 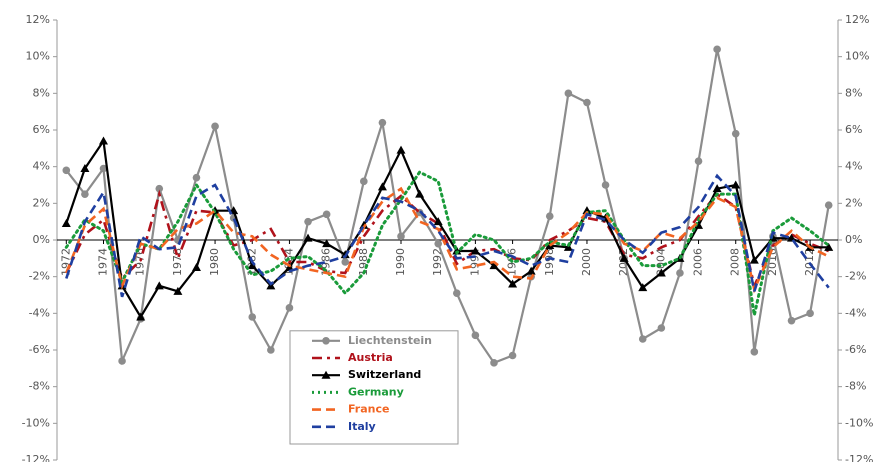 What do you see at coordinates (39, 276) in the screenshot?
I see `y-tick-label: -2%` at bounding box center [39, 276].